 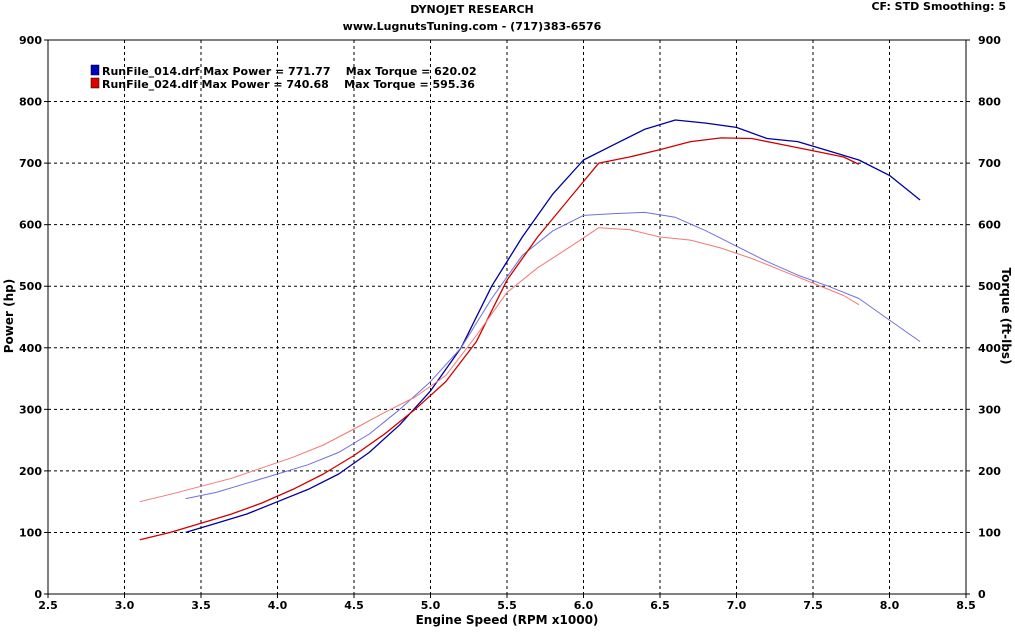 What do you see at coordinates (989, 163) in the screenshot?
I see `y2-tick-label: 700` at bounding box center [989, 163].